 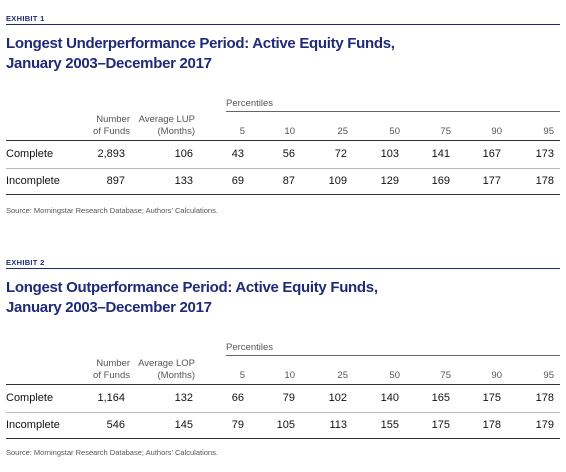 What do you see at coordinates (183, 181) in the screenshot?
I see `cell-average: 133` at bounding box center [183, 181].